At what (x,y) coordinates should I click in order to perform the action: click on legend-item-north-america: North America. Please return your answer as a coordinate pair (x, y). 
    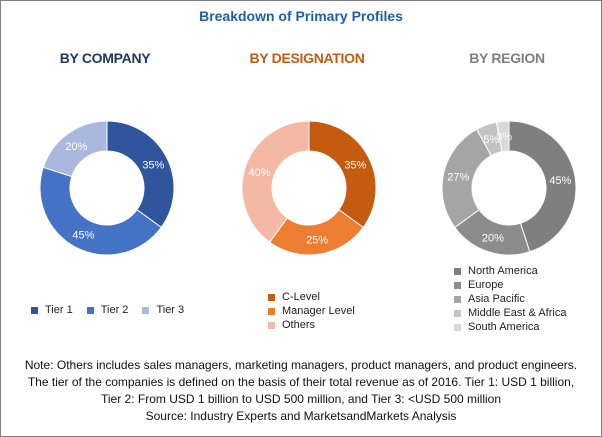
    Looking at the image, I should click on (510, 271).